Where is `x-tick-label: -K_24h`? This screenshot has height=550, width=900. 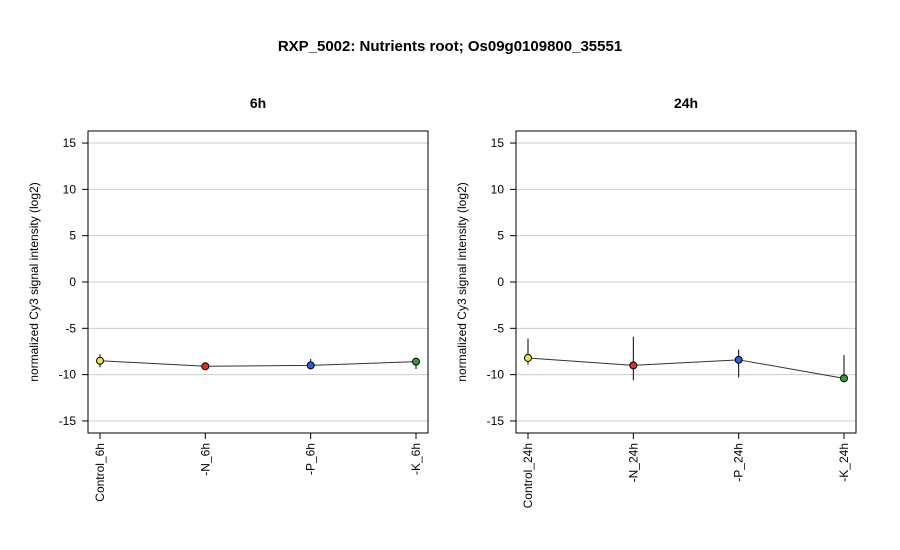 x-tick-label: -K_24h is located at coordinates (844, 462).